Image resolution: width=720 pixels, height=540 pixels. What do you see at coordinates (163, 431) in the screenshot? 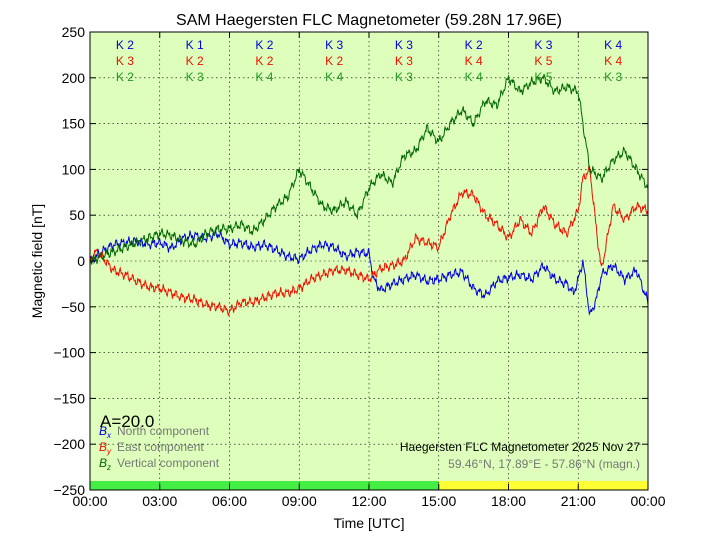
I see `legend-label: North component` at bounding box center [163, 431].